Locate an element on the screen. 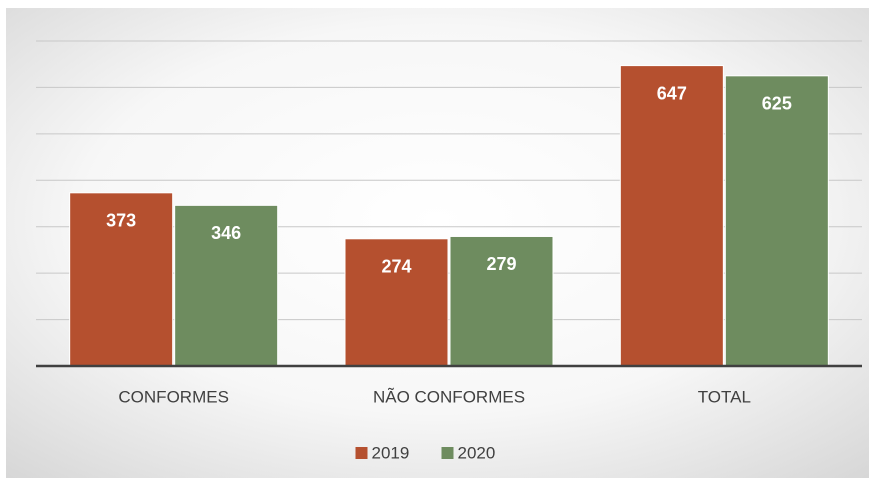 Image resolution: width=875 pixels, height=481 pixels. data-label: 274 is located at coordinates (396, 267).